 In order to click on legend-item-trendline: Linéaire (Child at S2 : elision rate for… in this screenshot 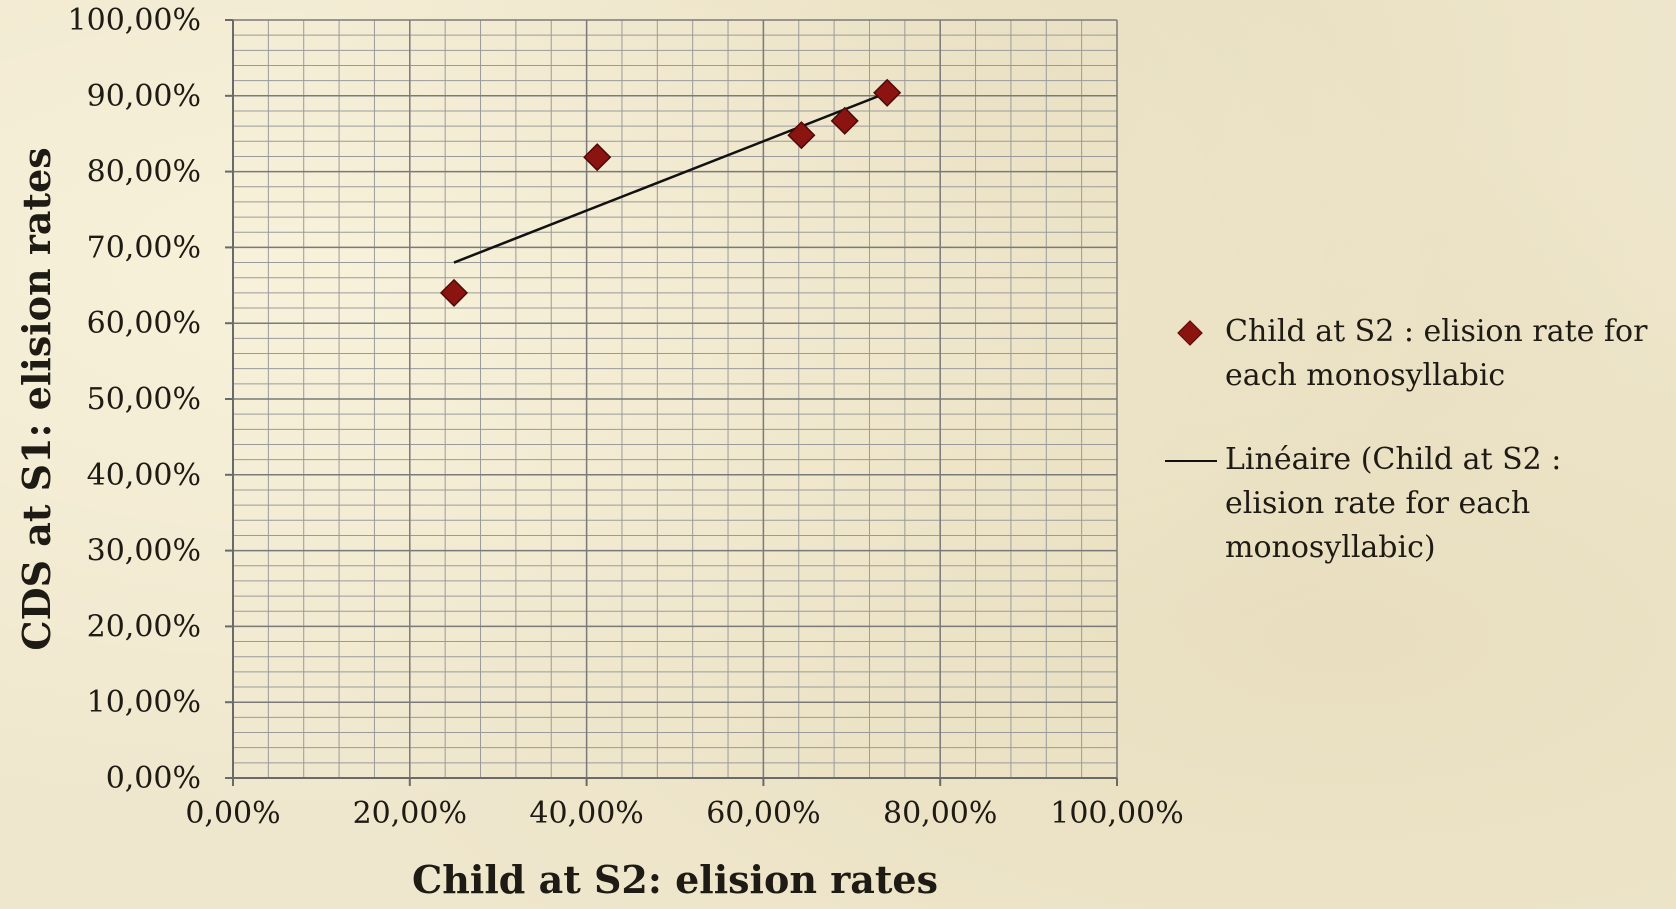, I will do `click(1415, 504)`.